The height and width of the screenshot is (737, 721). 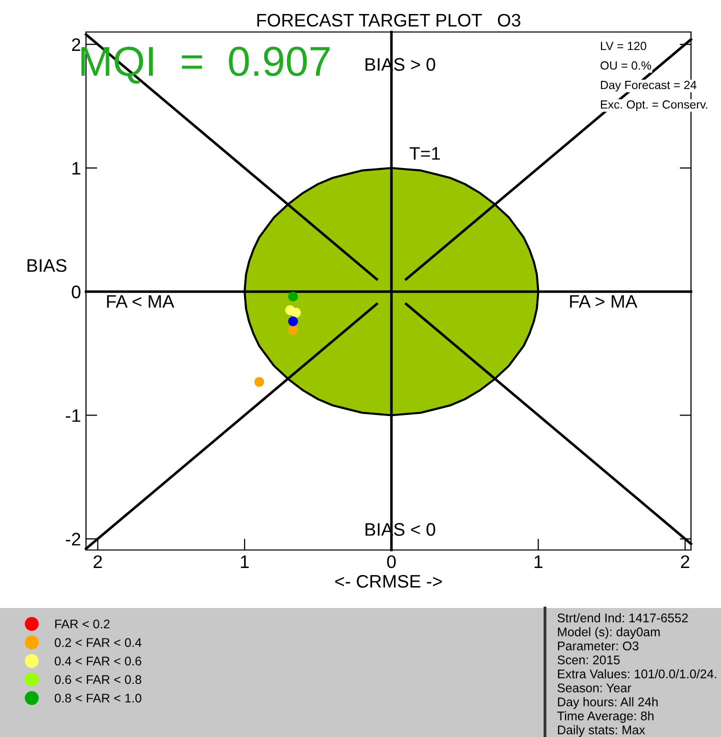 What do you see at coordinates (47, 265) in the screenshot?
I see `y-axis-title: BIAS` at bounding box center [47, 265].